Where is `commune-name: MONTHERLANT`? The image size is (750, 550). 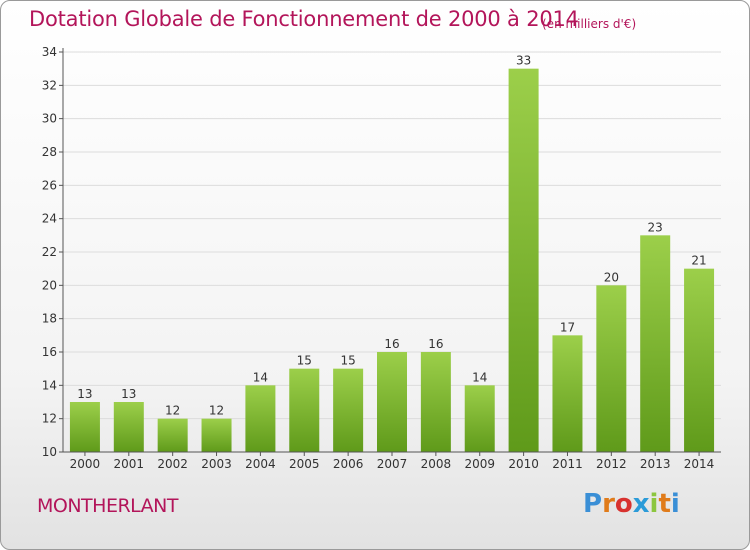
commune-name: MONTHERLANT is located at coordinates (108, 506).